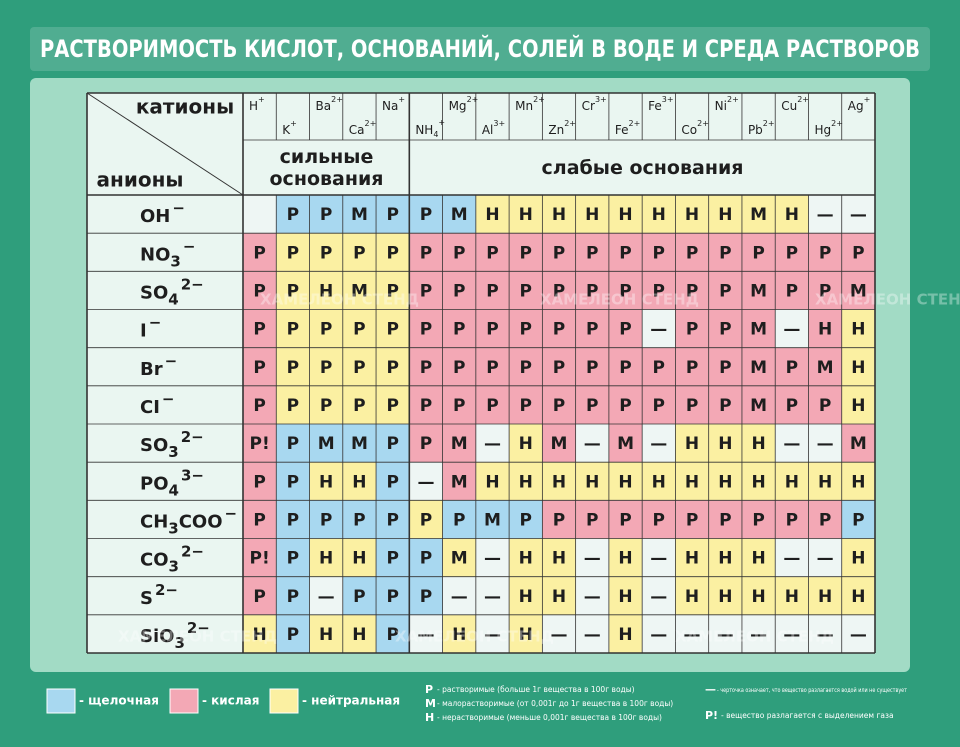 This screenshot has width=960, height=747. I want to click on cation-charge: +, so click(293, 123).